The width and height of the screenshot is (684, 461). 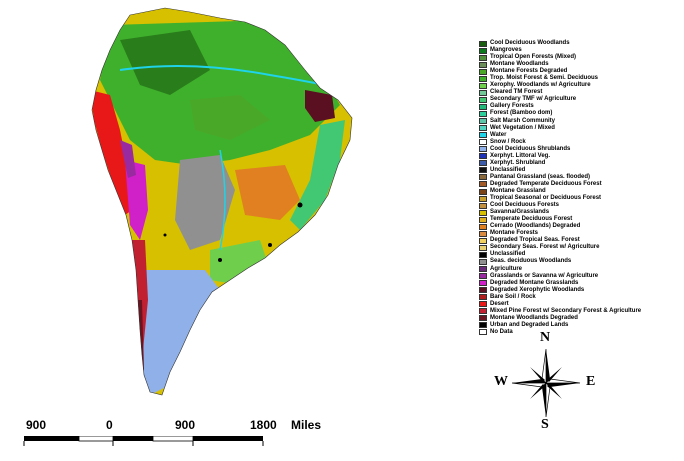 What do you see at coordinates (506, 50) in the screenshot?
I see `legend-label: Mangroves` at bounding box center [506, 50].